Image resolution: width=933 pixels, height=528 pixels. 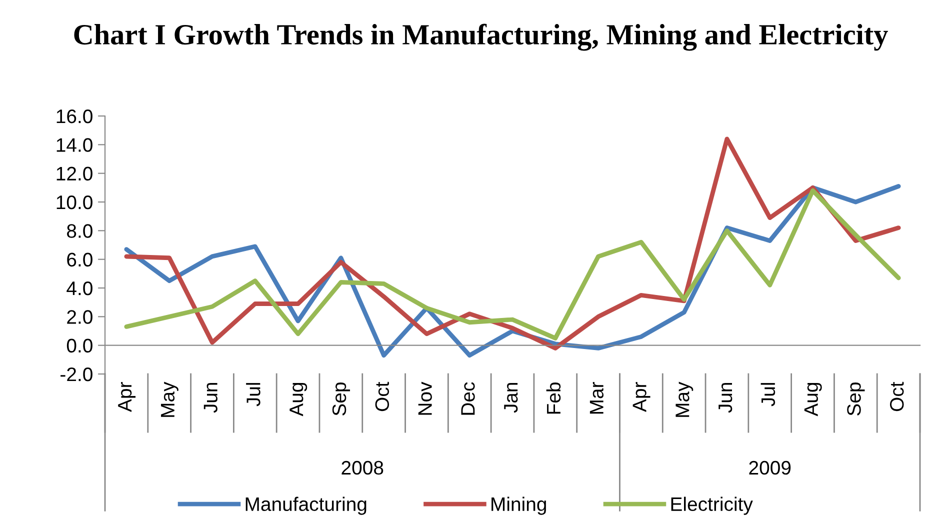 What do you see at coordinates (79, 259) in the screenshot?
I see `y-tick-label: 6.0` at bounding box center [79, 259].